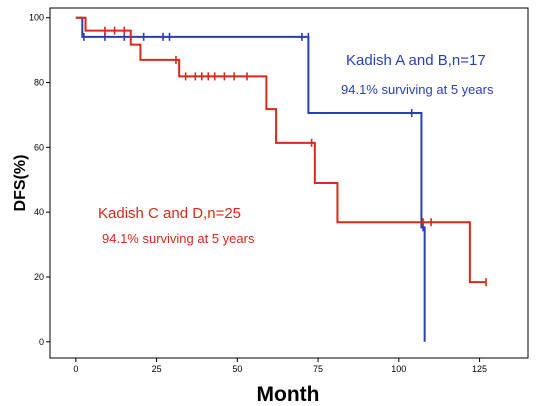 This screenshot has height=406, width=536. I want to click on x-tick-label: 50, so click(237, 369).